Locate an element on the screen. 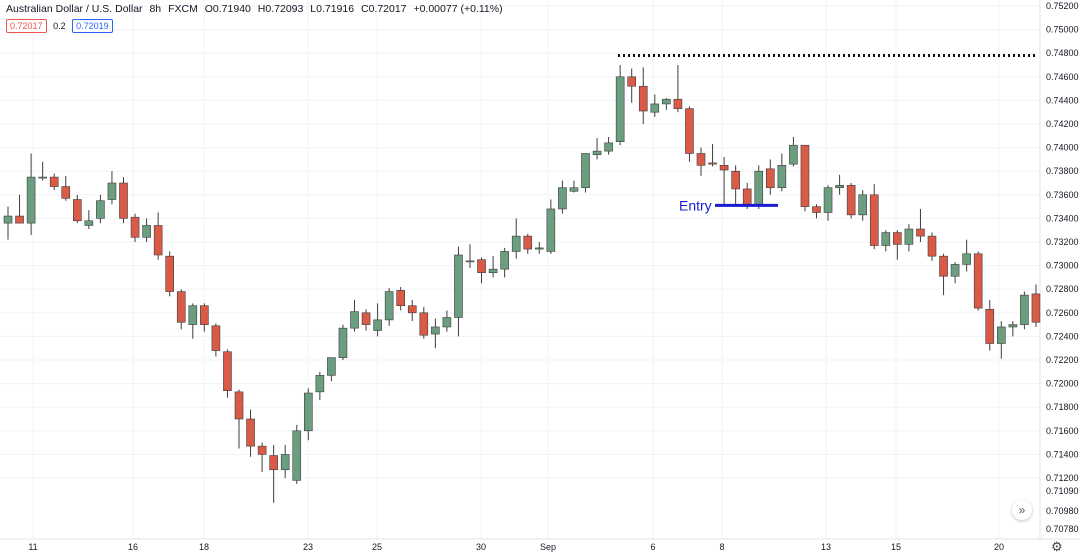 This screenshot has height=555, width=1080. y-tick-label: 0.74400 is located at coordinates (1062, 100).